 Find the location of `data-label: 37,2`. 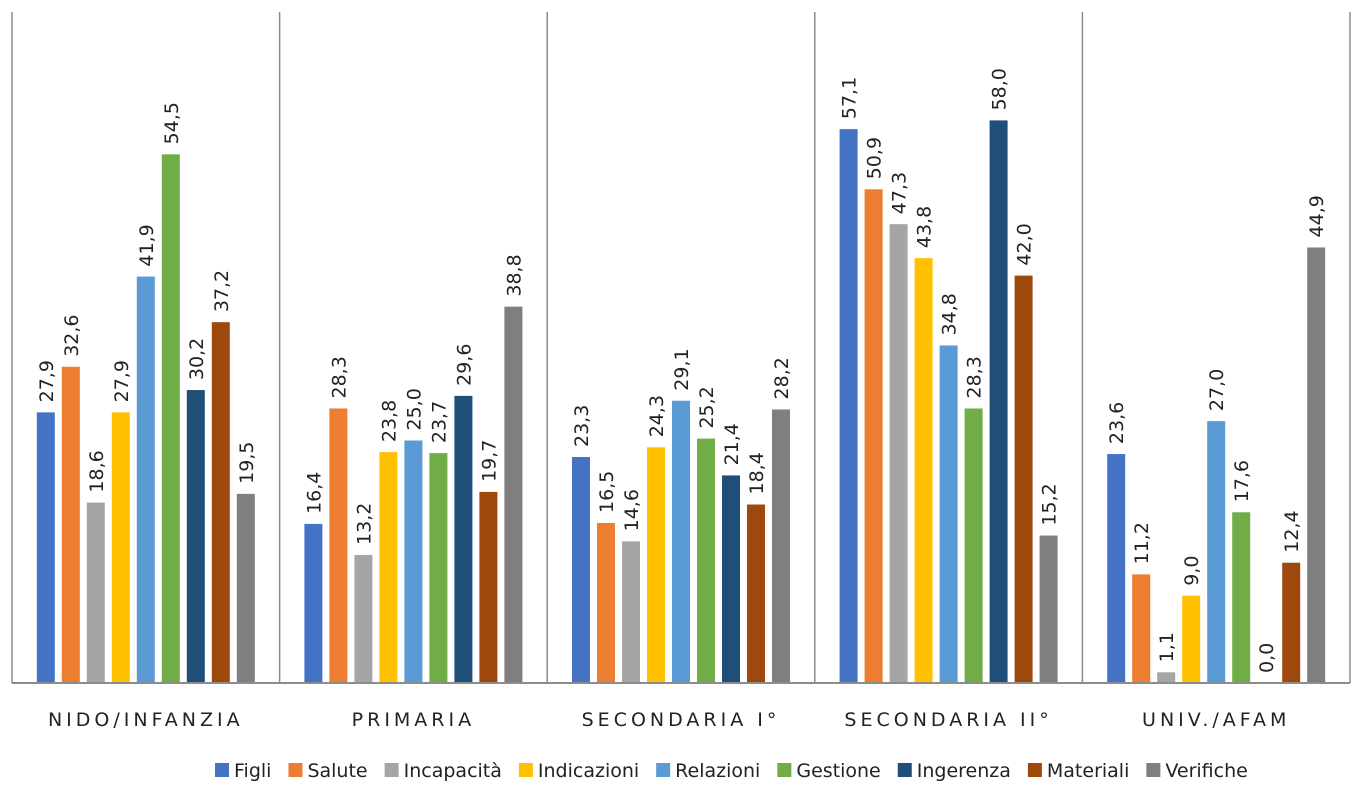

data-label: 37,2 is located at coordinates (222, 291).